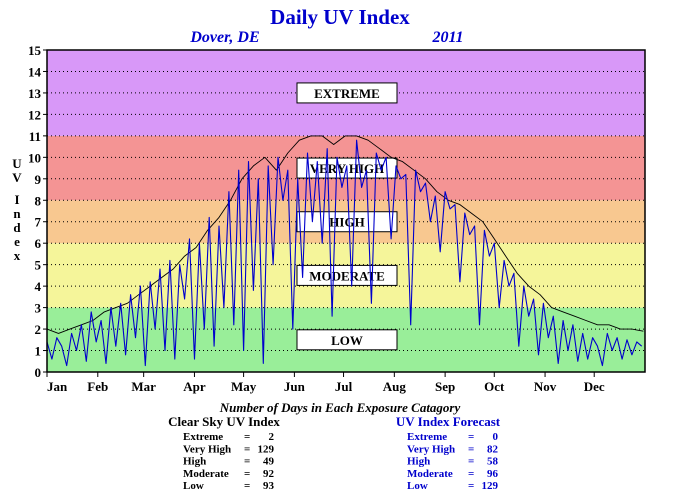 This screenshot has width=680, height=500. What do you see at coordinates (224, 421) in the screenshot?
I see `stats-title-clear-sky: Clear Sky UV Index` at bounding box center [224, 421].